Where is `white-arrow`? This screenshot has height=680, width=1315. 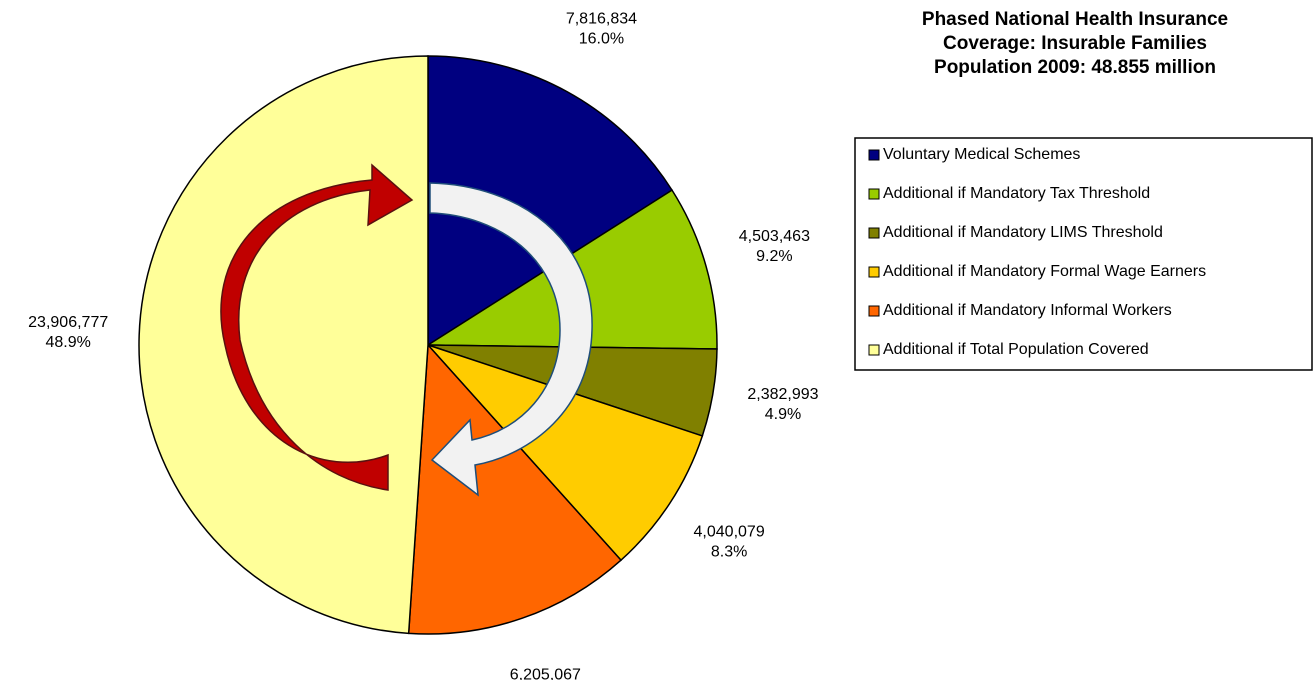 white-arrow is located at coordinates (511, 339).